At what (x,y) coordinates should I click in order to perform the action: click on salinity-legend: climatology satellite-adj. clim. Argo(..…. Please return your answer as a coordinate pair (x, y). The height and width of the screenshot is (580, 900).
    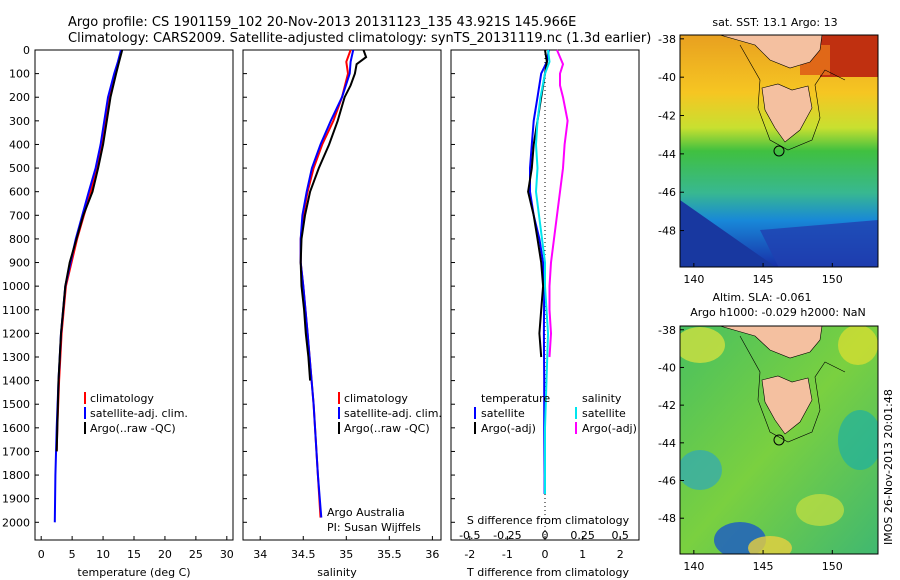
    Looking at the image, I should click on (390, 413).